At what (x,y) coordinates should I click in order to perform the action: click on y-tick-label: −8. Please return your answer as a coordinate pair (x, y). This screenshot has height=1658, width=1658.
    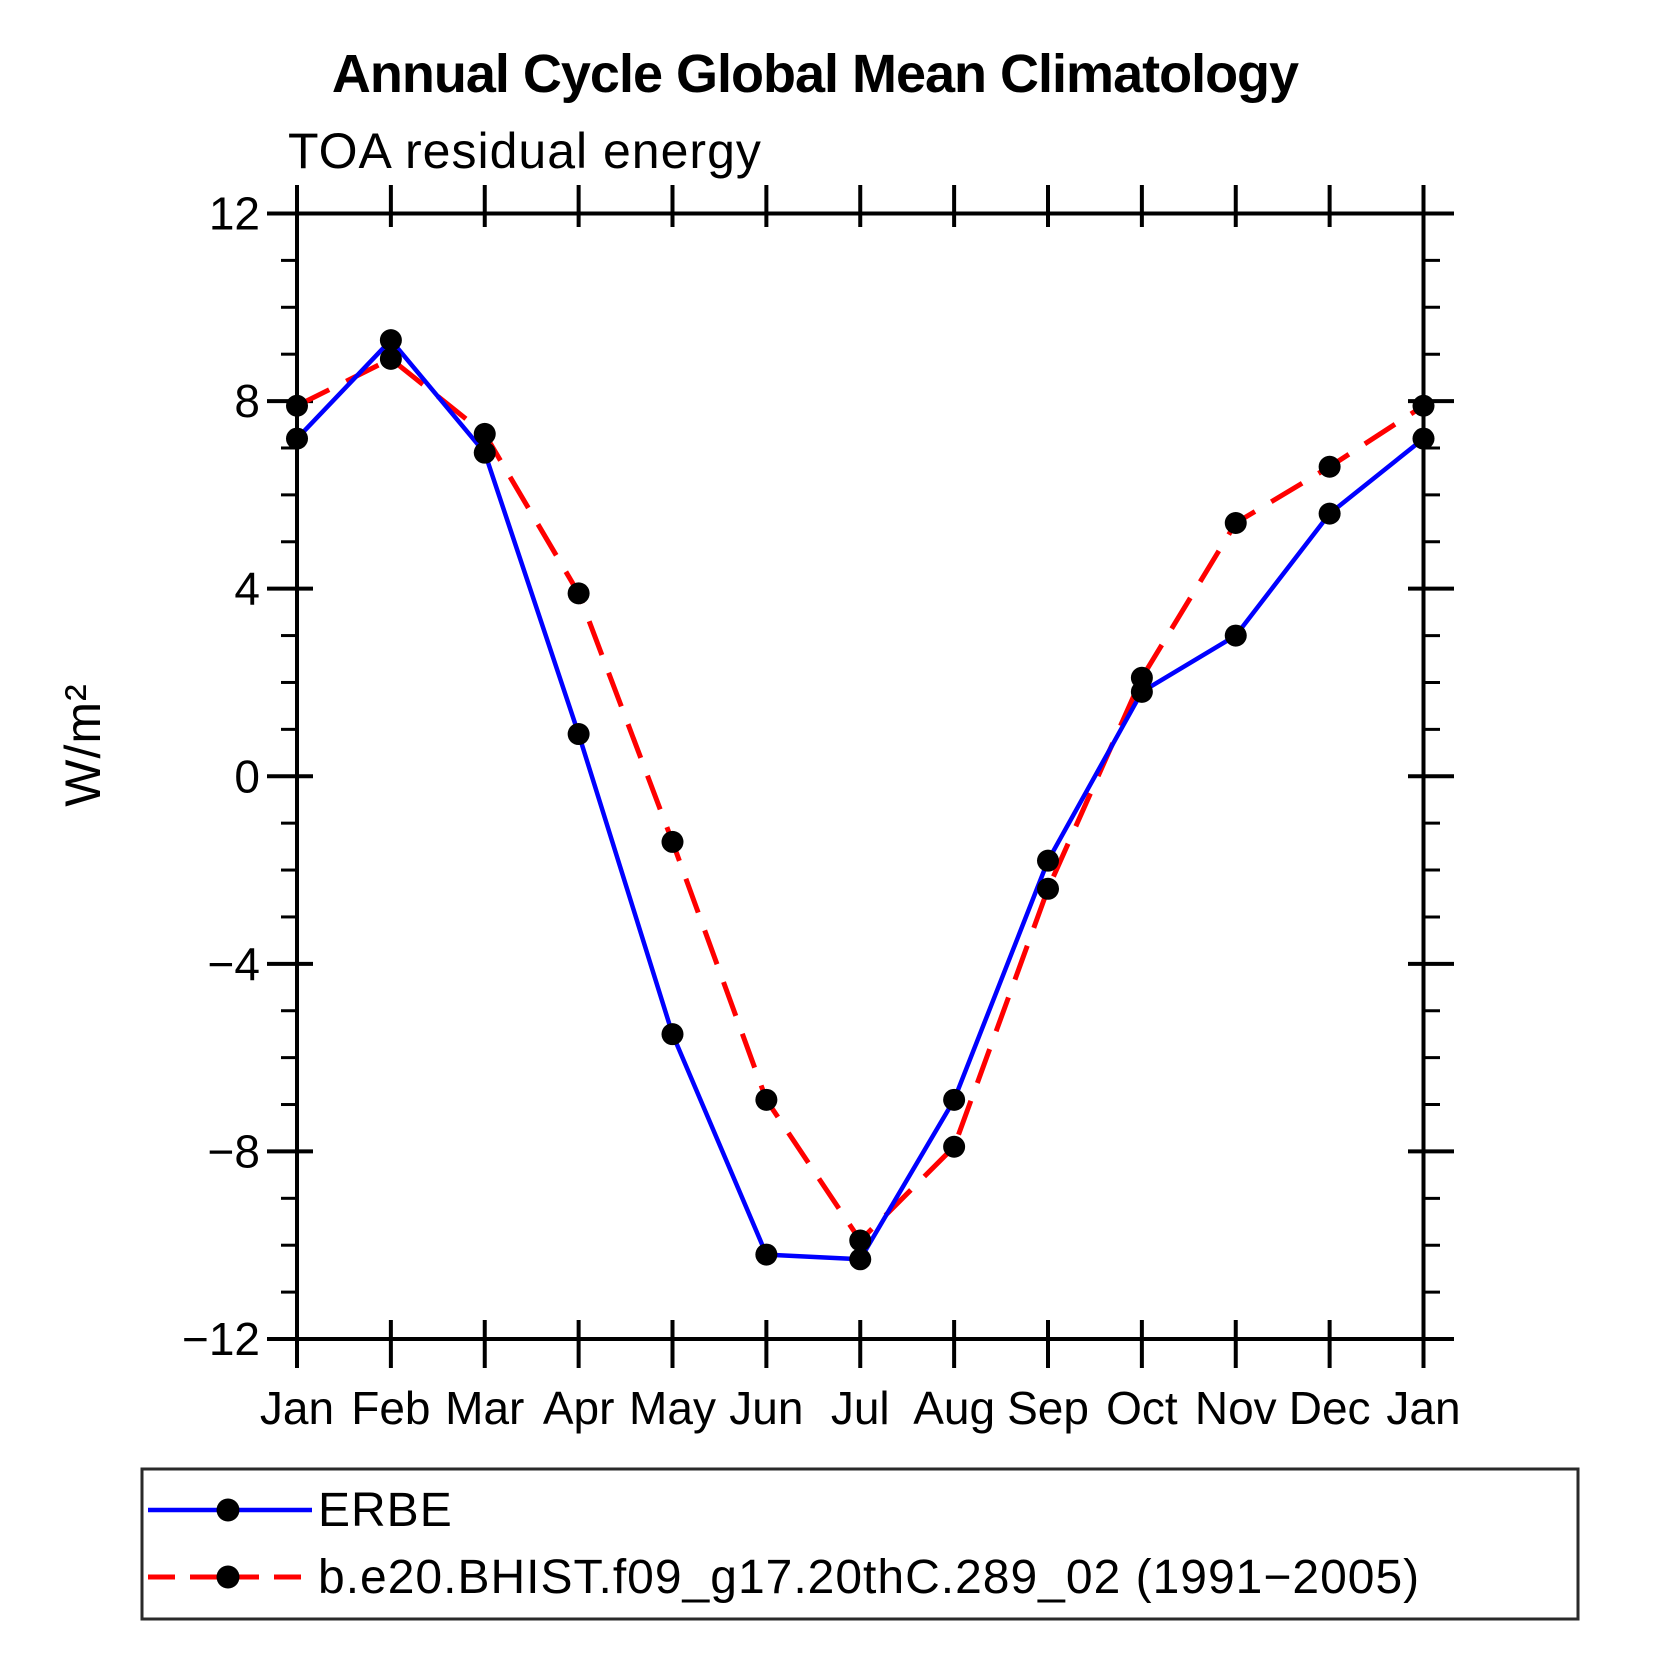
    Looking at the image, I should click on (234, 1151).